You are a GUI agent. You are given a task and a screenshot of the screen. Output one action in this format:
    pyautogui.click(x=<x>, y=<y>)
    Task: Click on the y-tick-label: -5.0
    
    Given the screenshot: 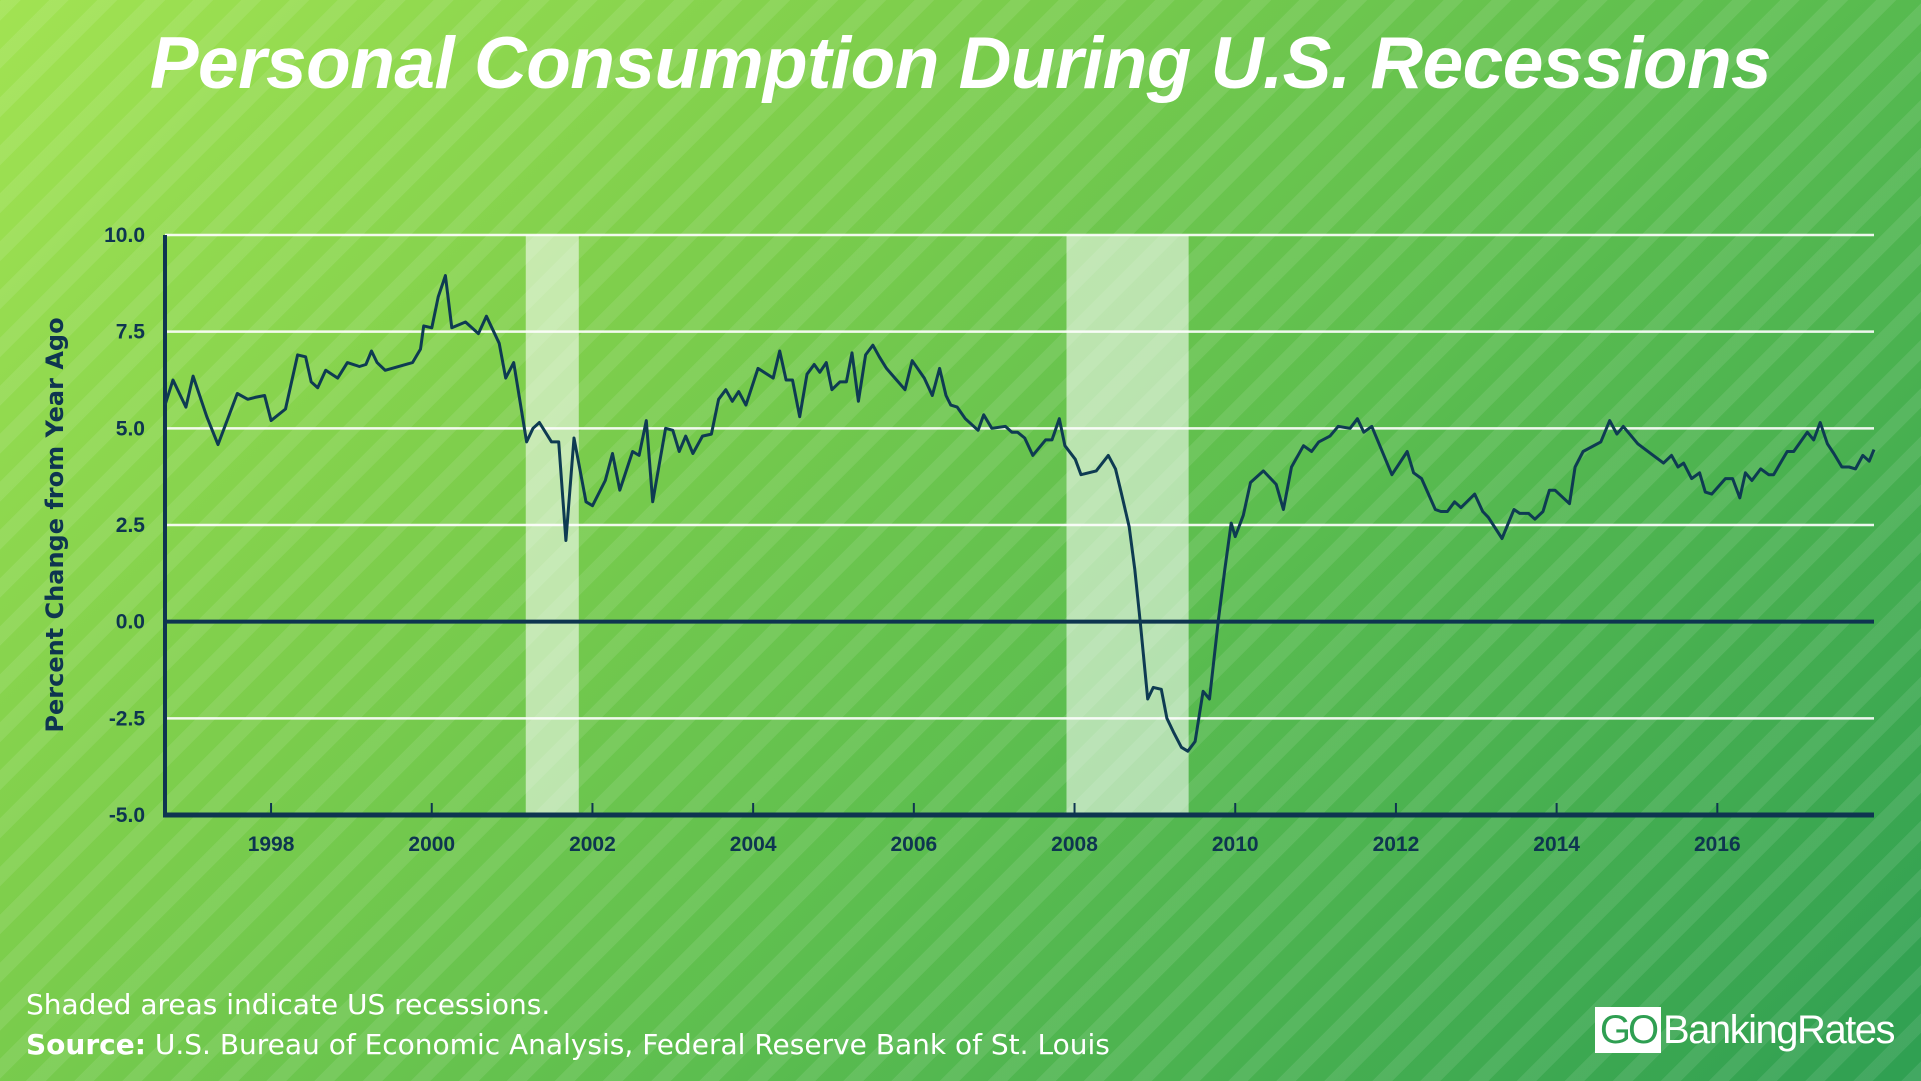 What is the action you would take?
    pyautogui.click(x=127, y=815)
    